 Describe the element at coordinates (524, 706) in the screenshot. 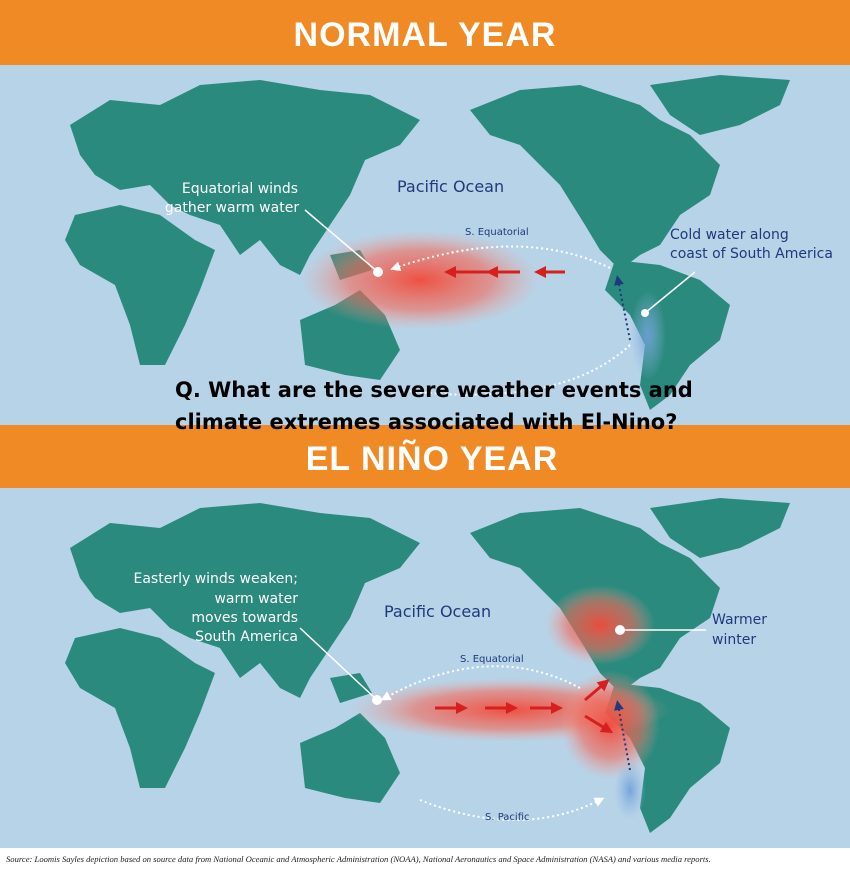

I see `wind-arrows` at that location.